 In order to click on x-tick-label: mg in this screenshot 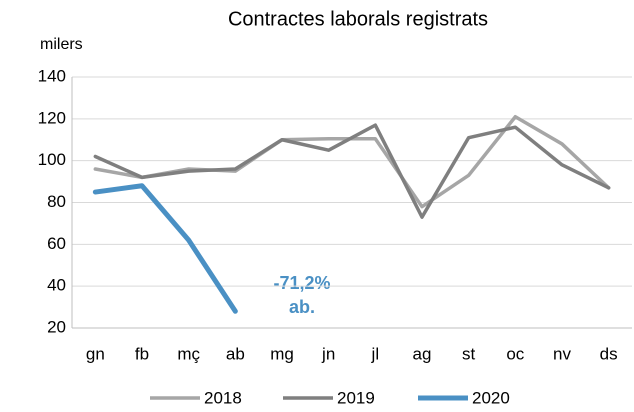, I will do `click(282, 353)`.